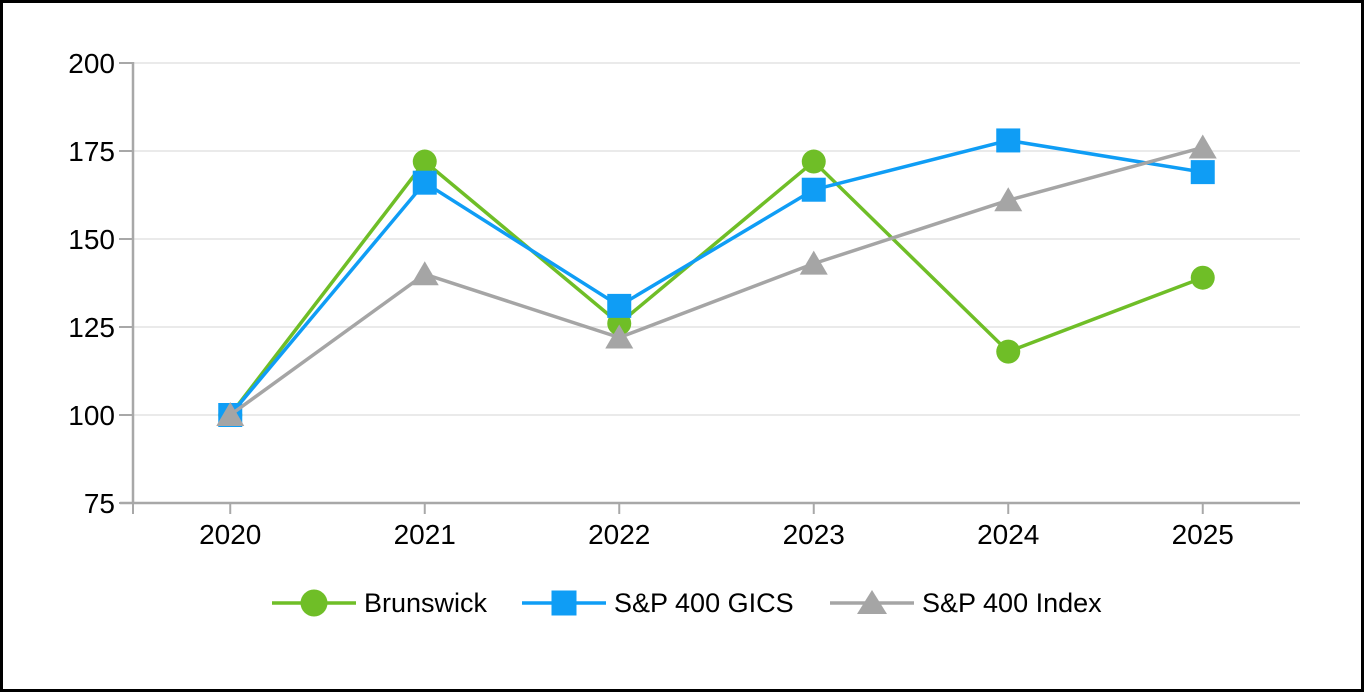 The width and height of the screenshot is (1364, 692). I want to click on y-tick-label: 75, so click(99, 503).